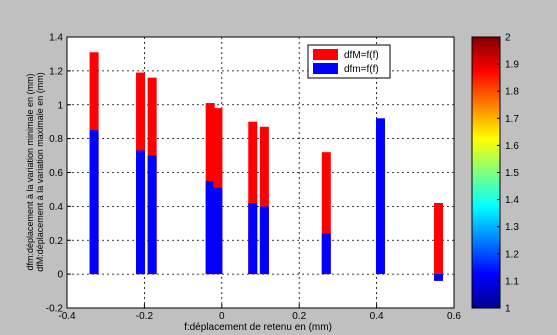 The height and width of the screenshot is (335, 557). I want to click on colorbar-tick-label: 1.3, so click(512, 227).